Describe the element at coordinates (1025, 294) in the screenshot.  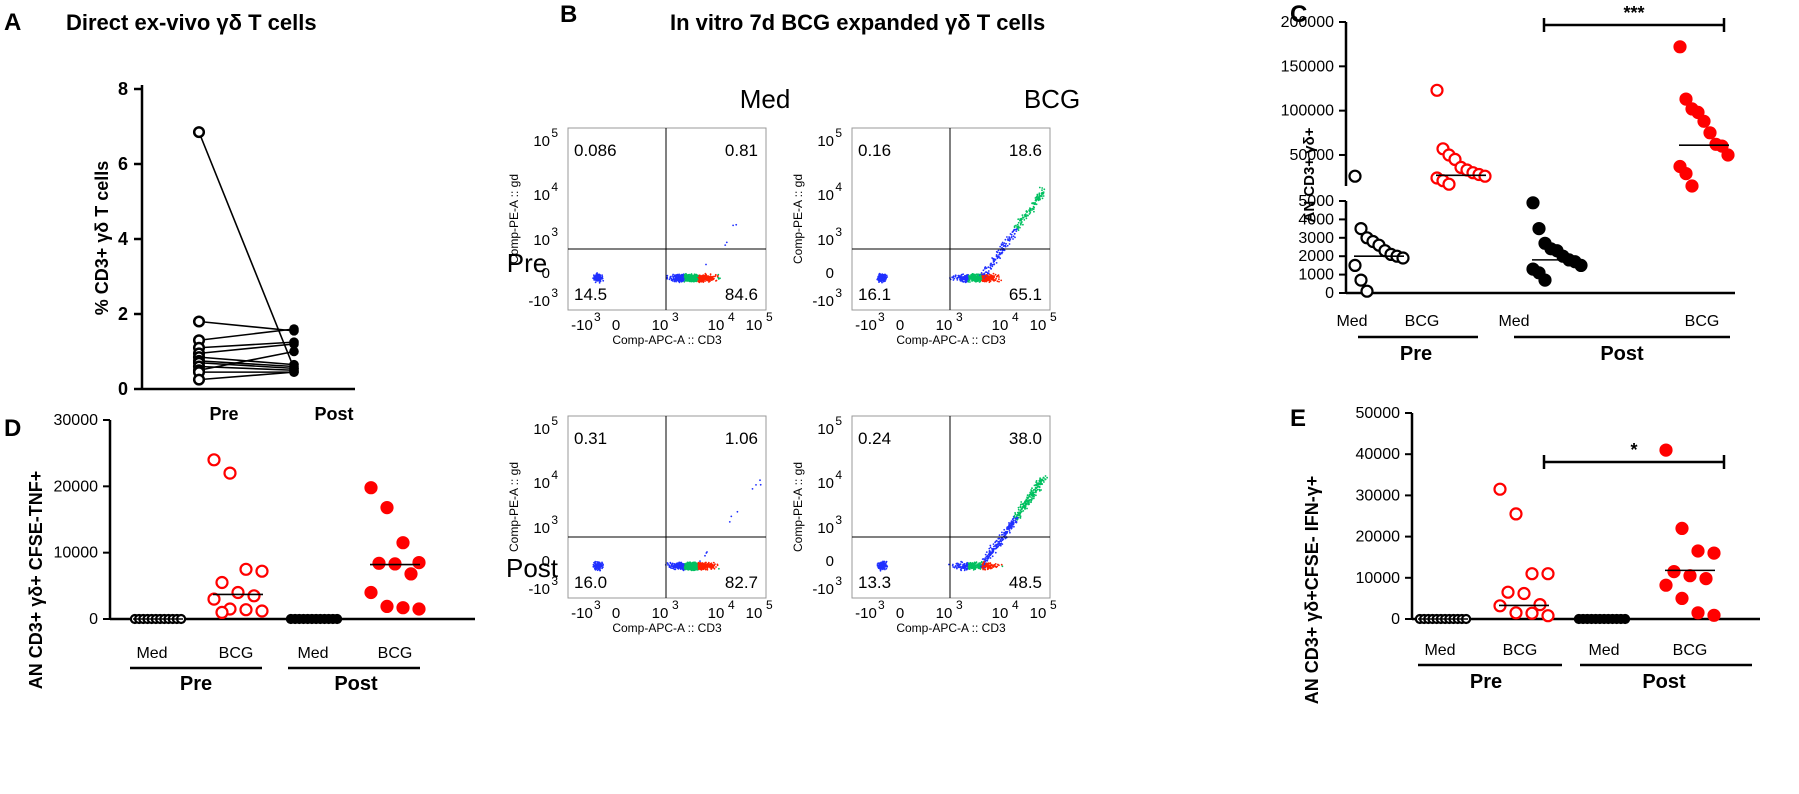
I see `b-quad-lr: 65.1` at that location.